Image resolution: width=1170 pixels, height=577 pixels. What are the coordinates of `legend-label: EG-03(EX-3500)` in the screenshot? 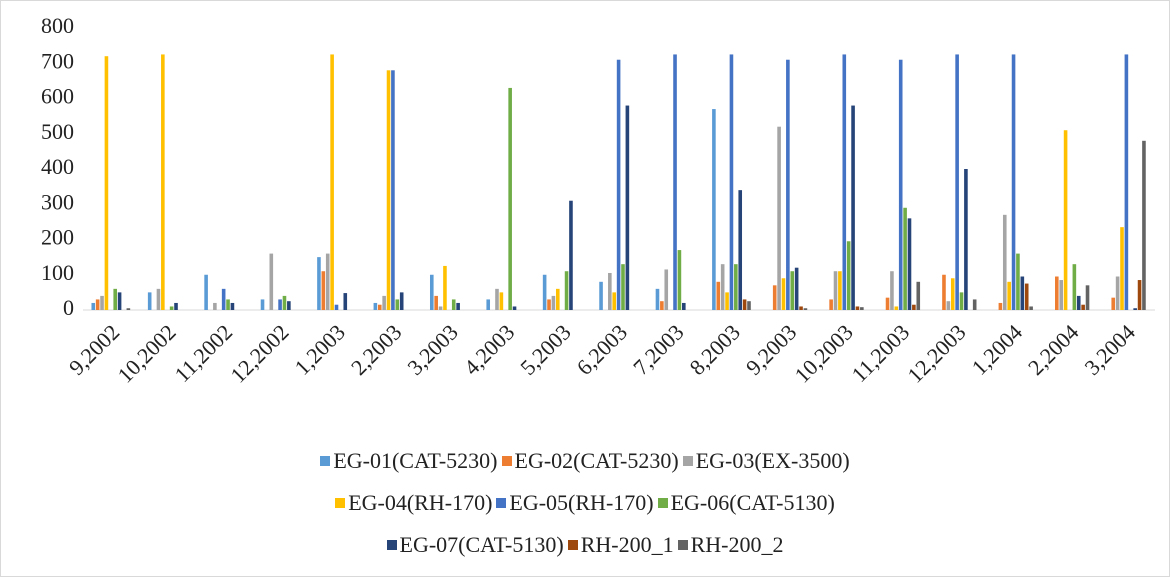 It's located at (772, 460).